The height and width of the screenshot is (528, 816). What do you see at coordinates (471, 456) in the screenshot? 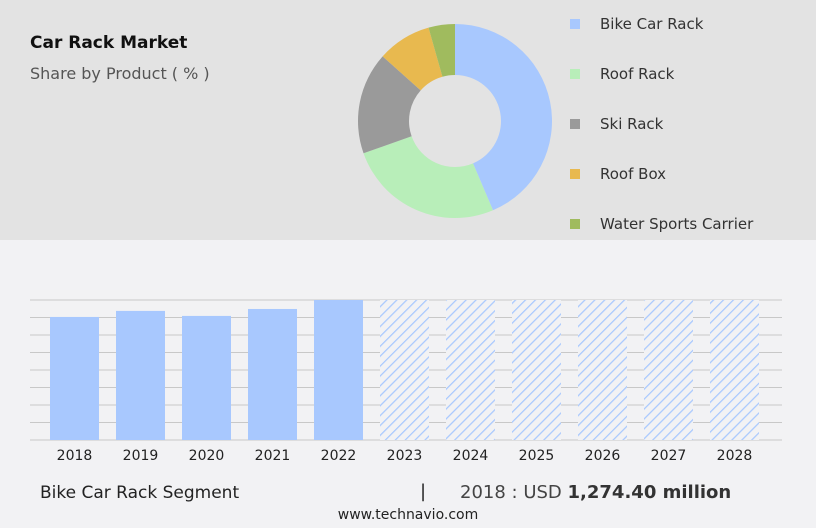
I see `x-tick-label: 2024` at bounding box center [471, 456].